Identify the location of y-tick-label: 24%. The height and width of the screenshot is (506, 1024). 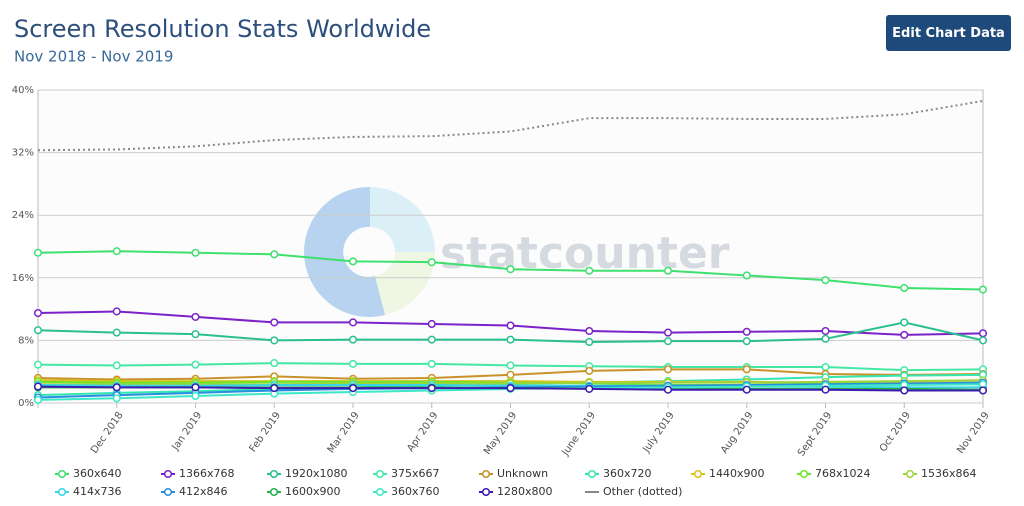
(23, 215).